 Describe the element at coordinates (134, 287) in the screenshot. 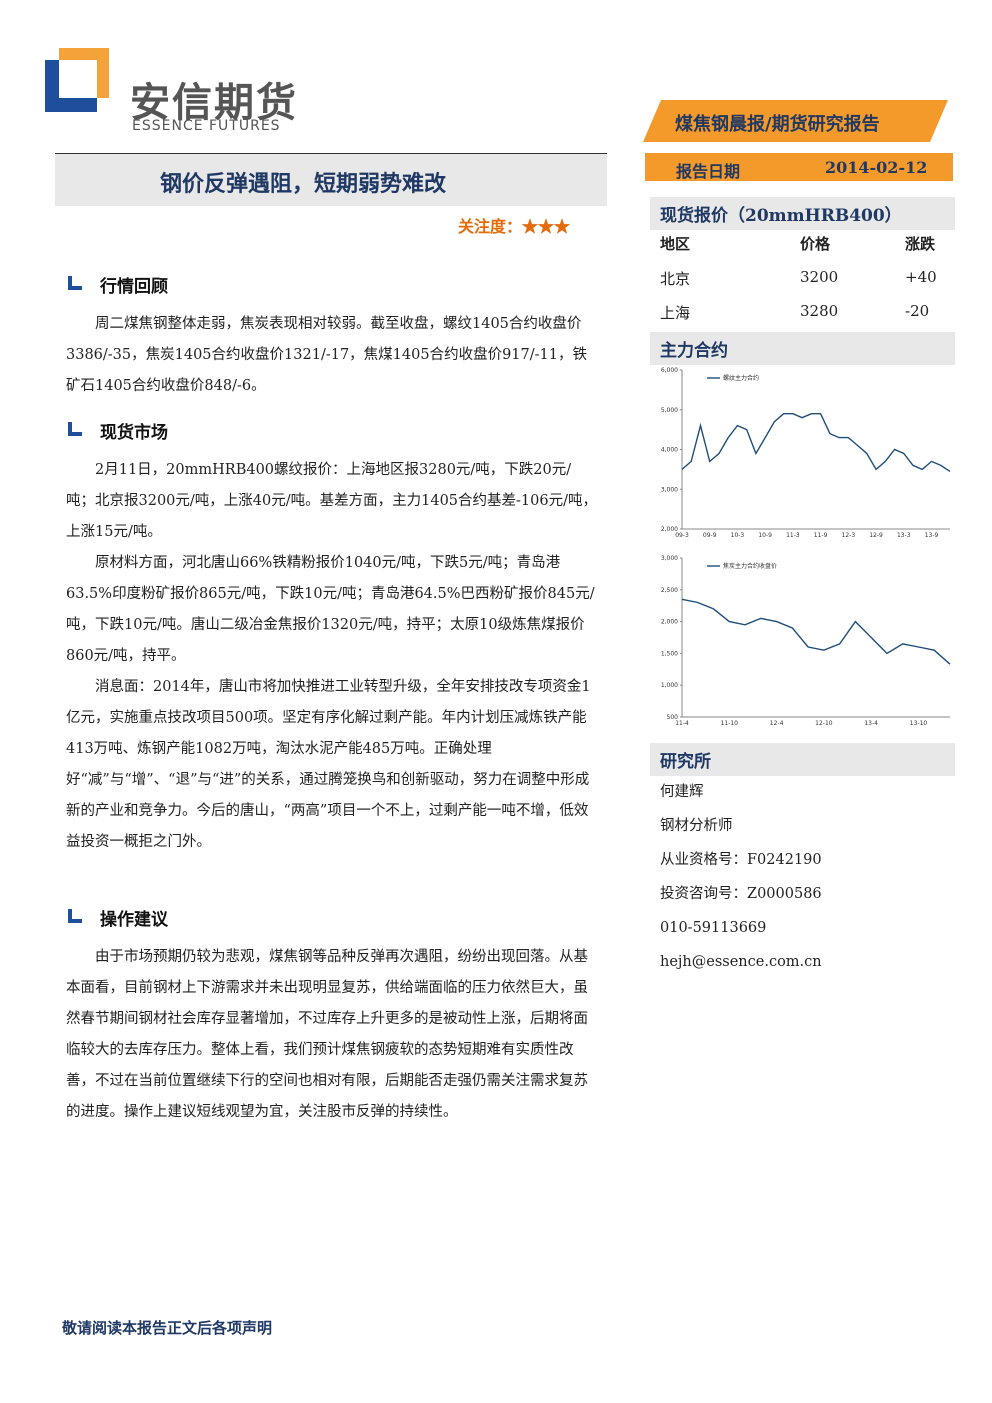

I see `section-heading: 行情回顾` at that location.